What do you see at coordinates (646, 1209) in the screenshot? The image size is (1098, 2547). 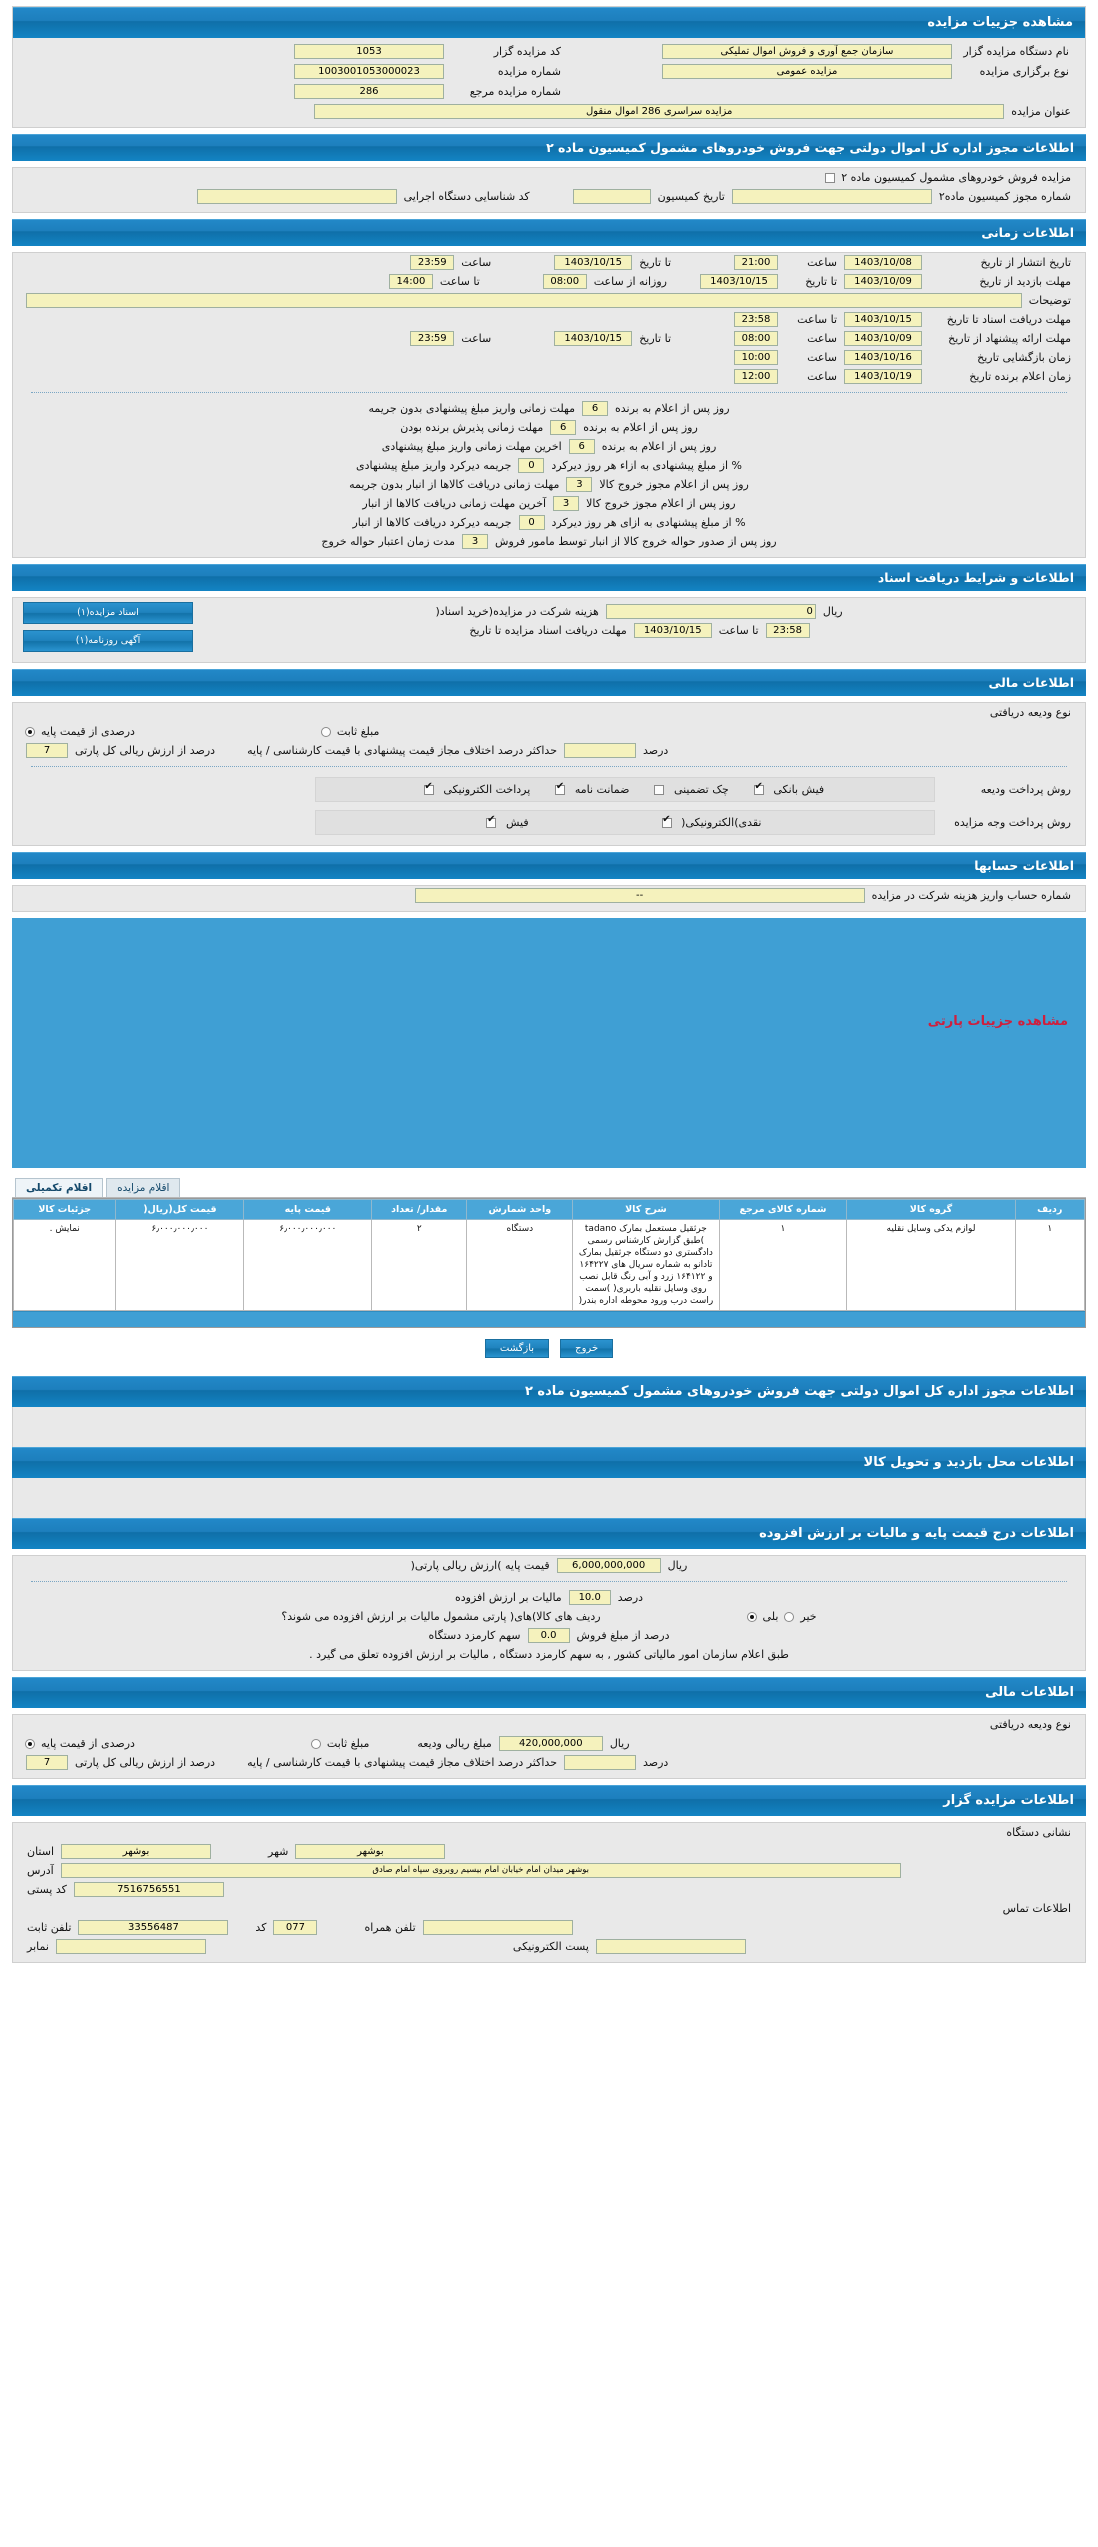 I see `col-desc: شرح کالا` at bounding box center [646, 1209].